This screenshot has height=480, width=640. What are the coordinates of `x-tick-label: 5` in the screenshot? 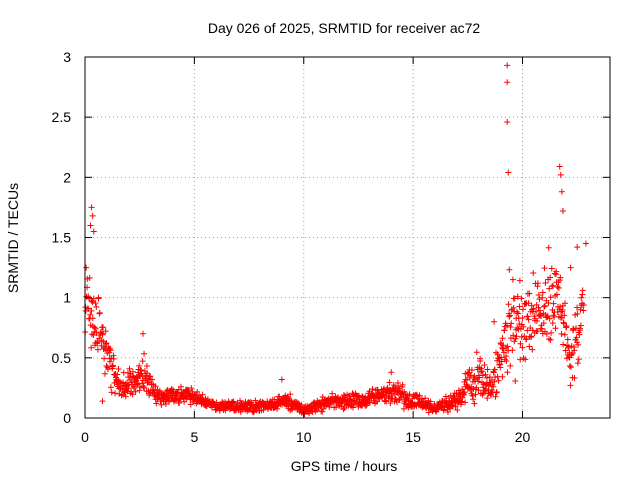 It's located at (194, 437).